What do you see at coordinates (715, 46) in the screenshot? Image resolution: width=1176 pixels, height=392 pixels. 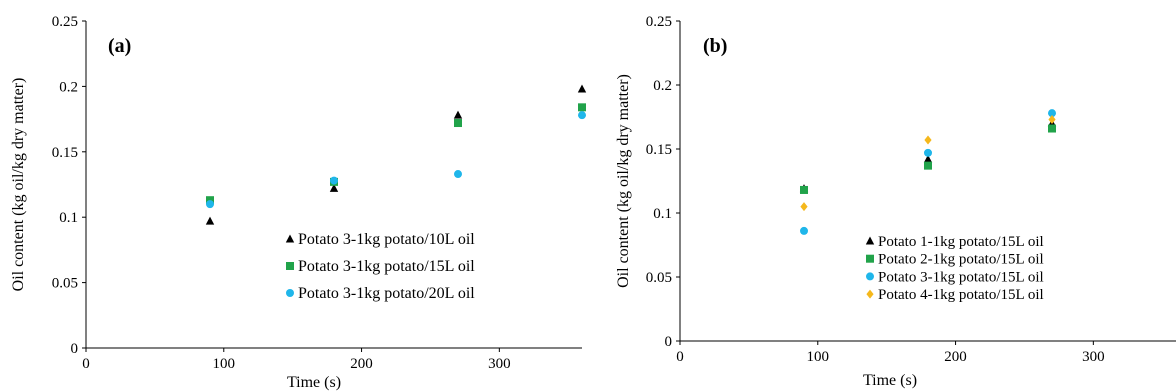 I see `panel-label: (b)` at bounding box center [715, 46].